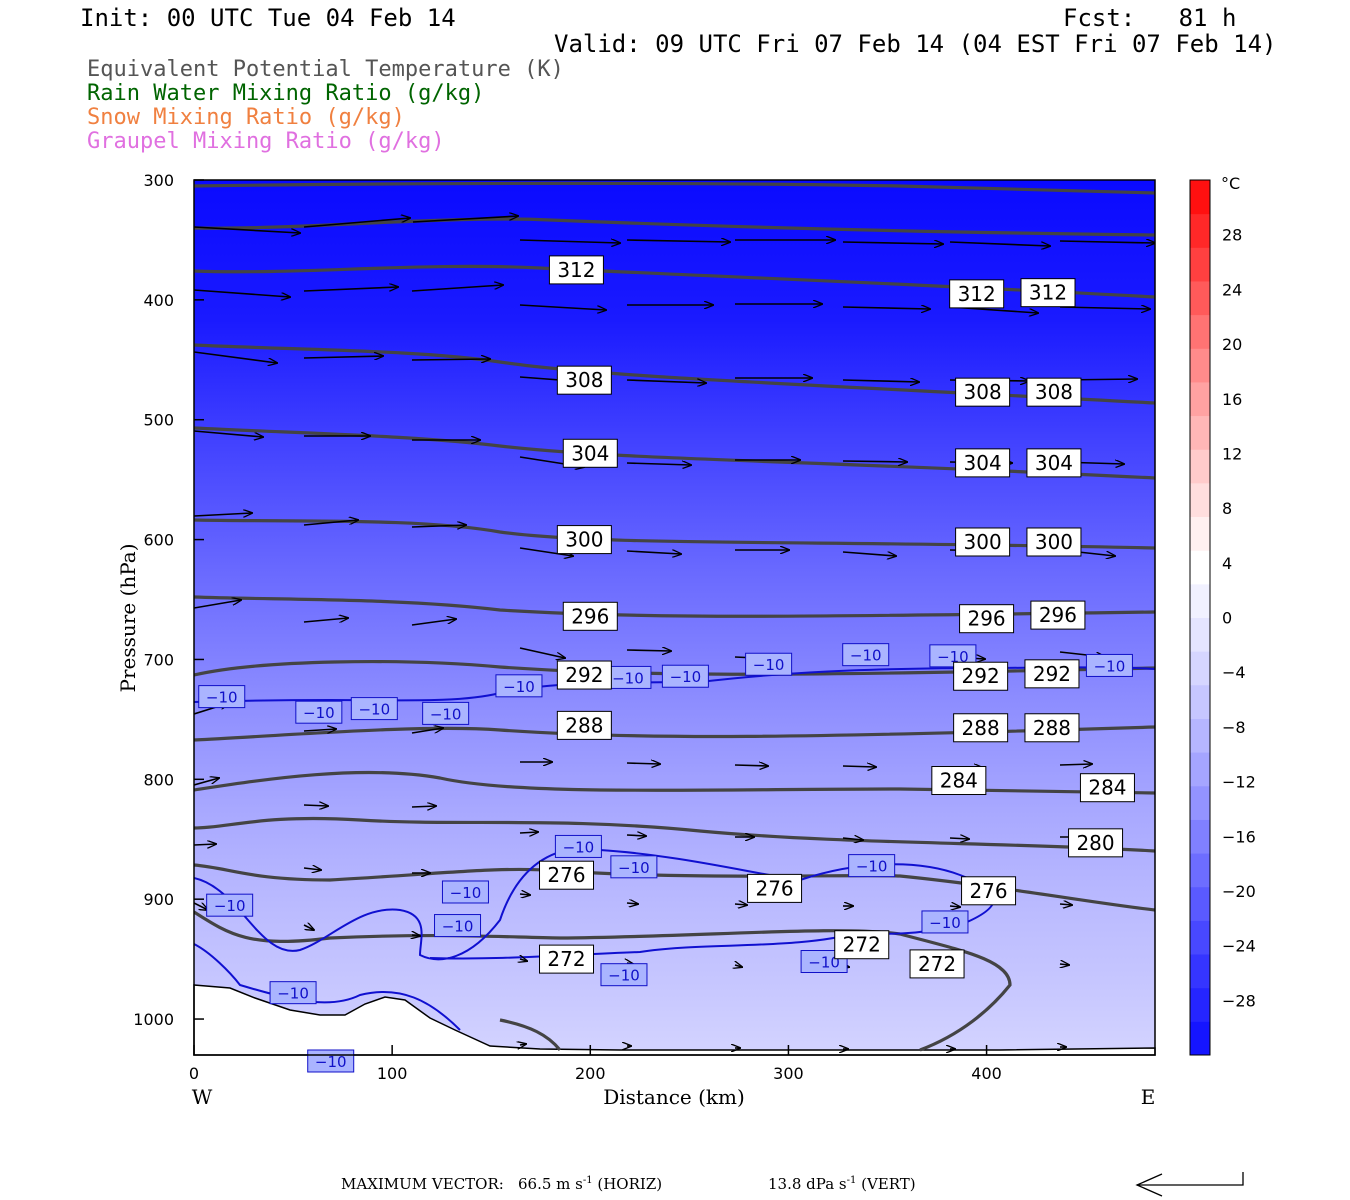 The height and width of the screenshot is (1200, 1350). What do you see at coordinates (1239, 946) in the screenshot?
I see `colorbar-tick-label: −24` at bounding box center [1239, 946].